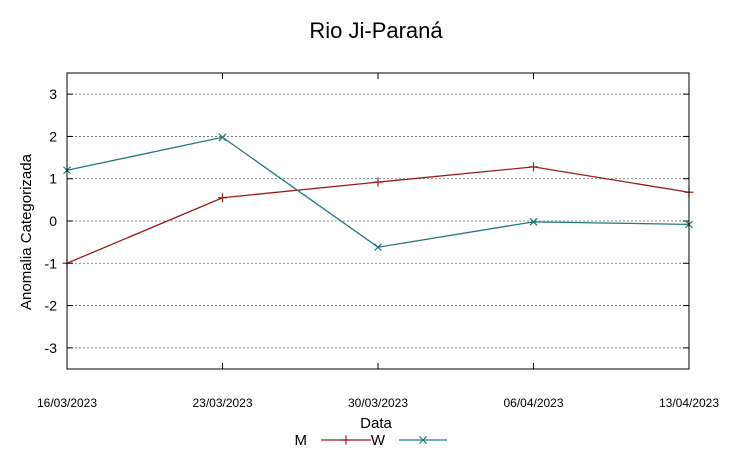  I want to click on y-tick-label: 2, so click(53, 136).